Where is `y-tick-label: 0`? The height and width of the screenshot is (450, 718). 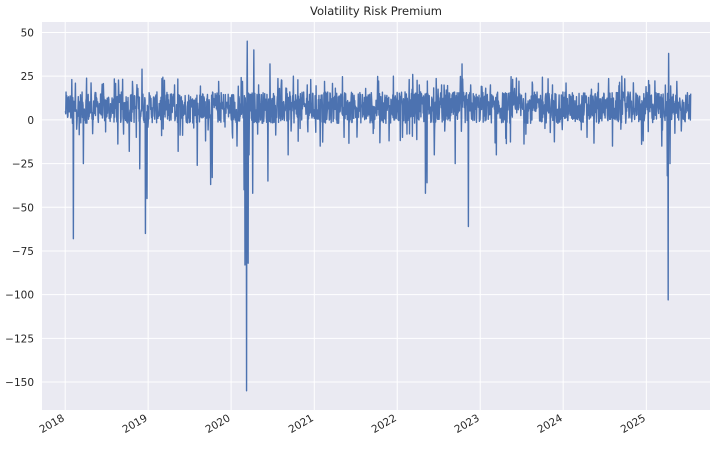 y-tick-label: 0 is located at coordinates (30, 121).